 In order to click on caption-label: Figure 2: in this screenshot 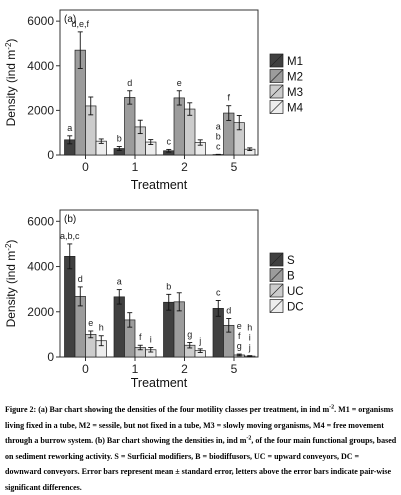, I will do `click(21, 409)`.